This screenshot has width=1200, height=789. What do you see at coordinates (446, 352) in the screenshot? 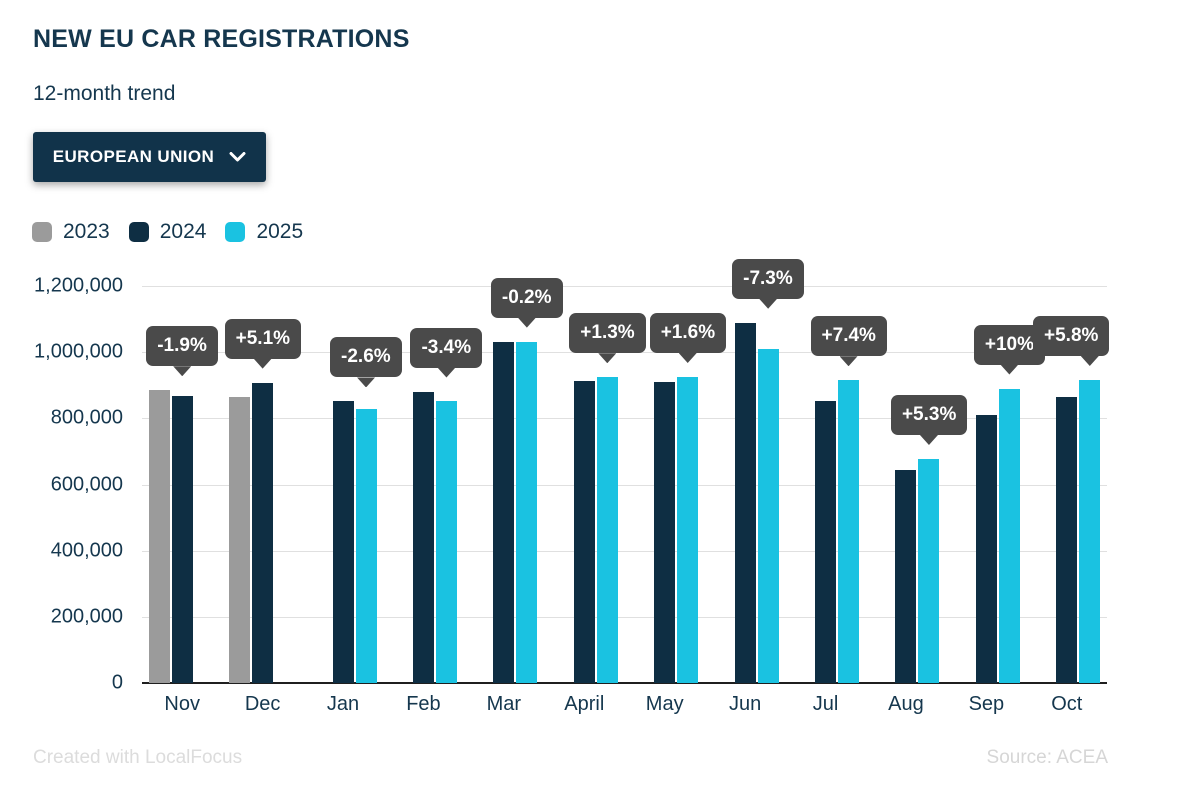
I see `change-tooltip-Feb: -3.4%` at bounding box center [446, 352].